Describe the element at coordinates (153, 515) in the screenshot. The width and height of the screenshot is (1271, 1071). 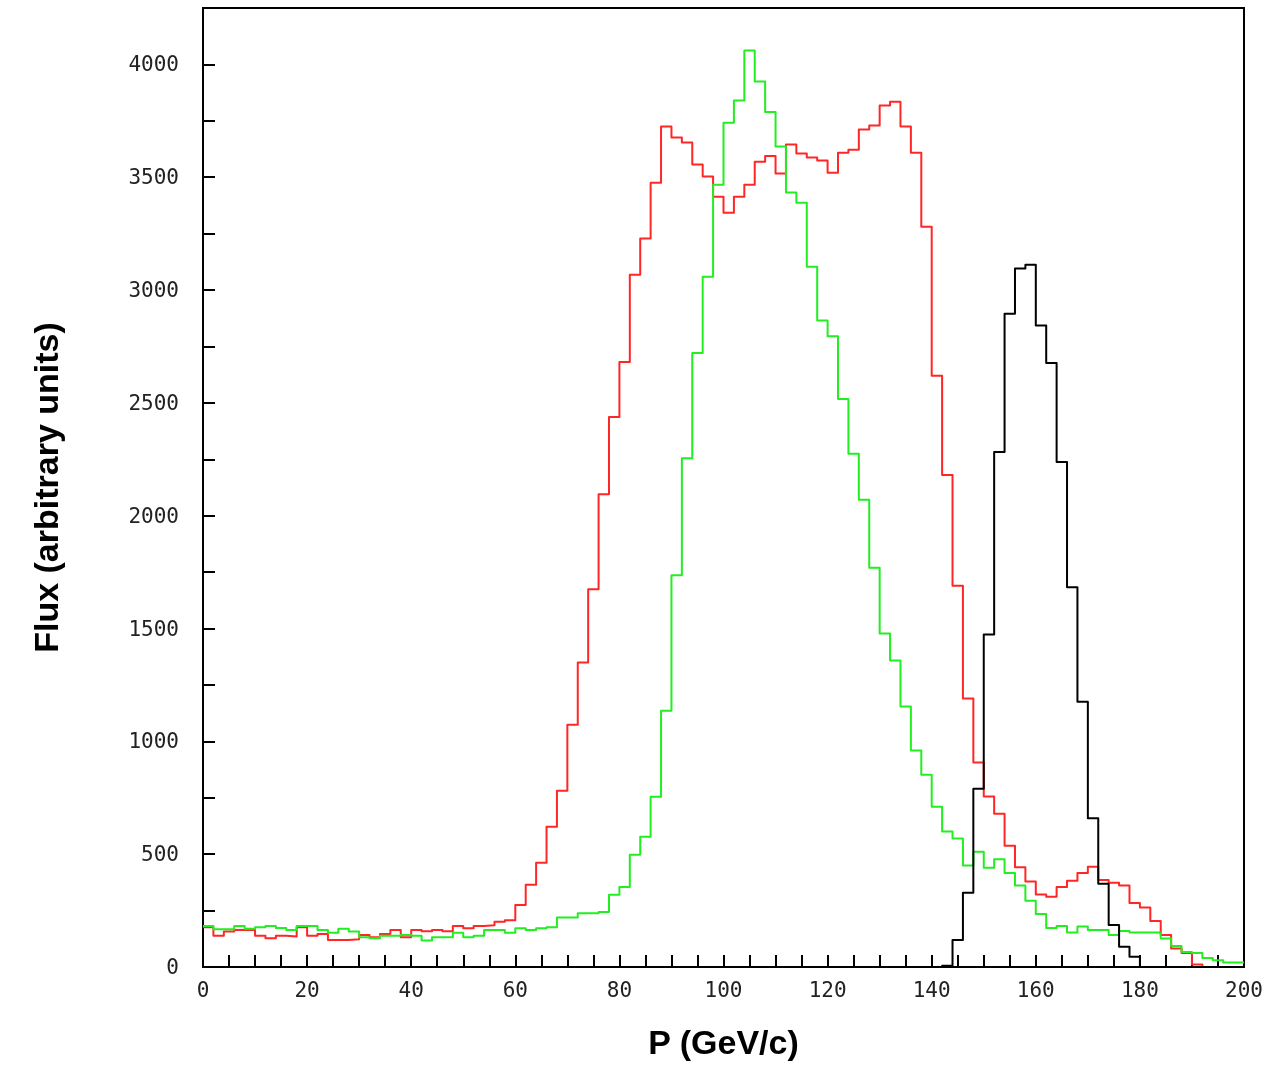
I see `y-tick-label: 2000` at that location.